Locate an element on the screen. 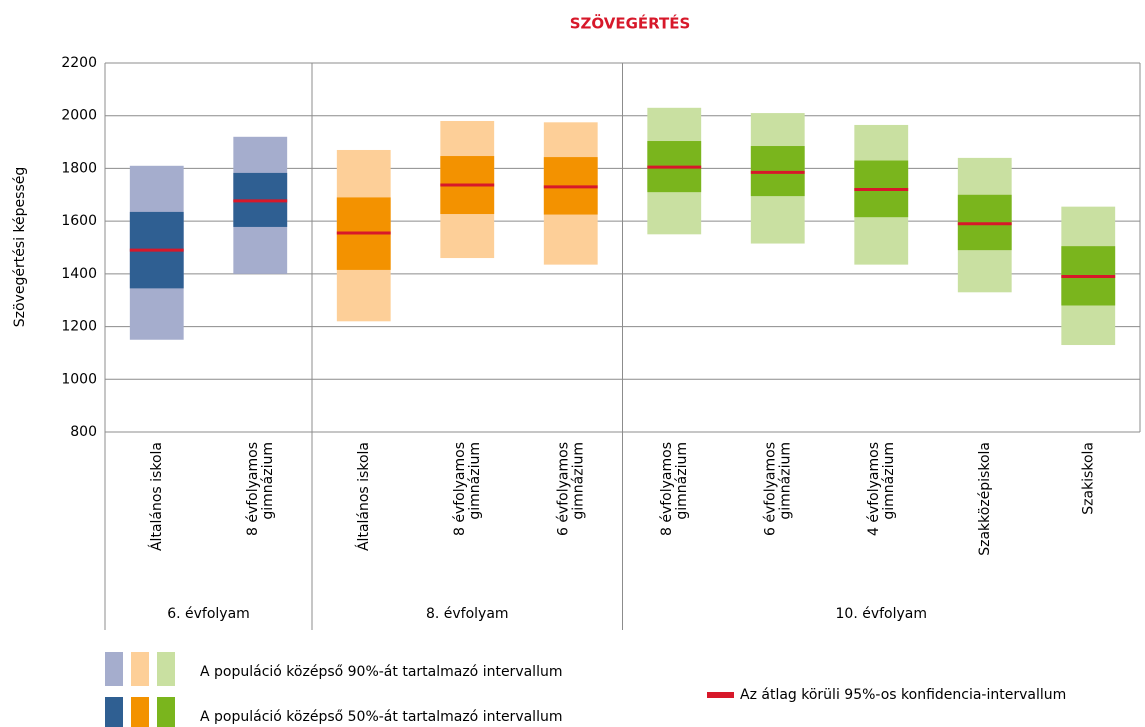 The height and width of the screenshot is (727, 1145). y-tick-label: 1400 is located at coordinates (79, 274).